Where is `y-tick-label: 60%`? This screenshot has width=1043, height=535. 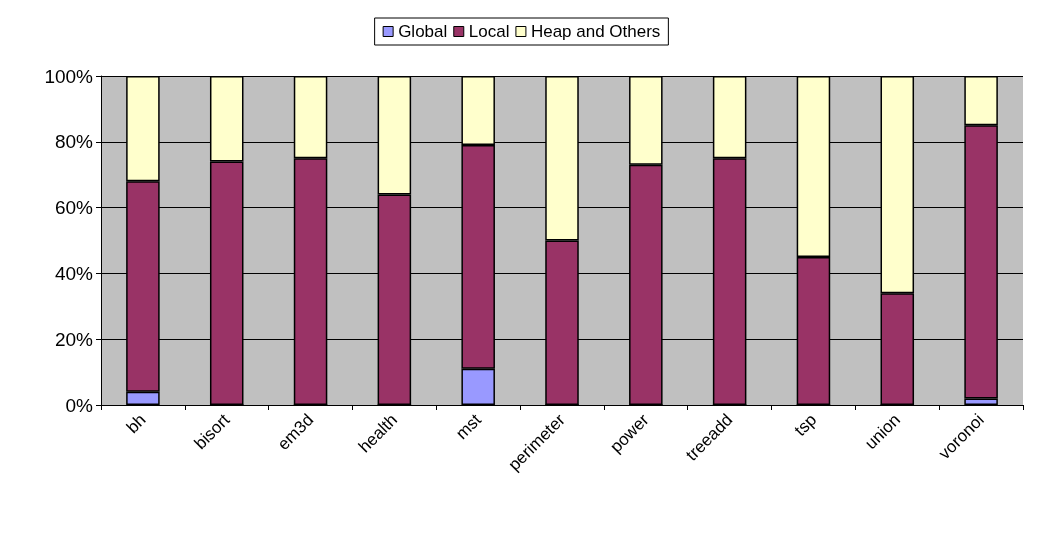 y-tick-label: 60% is located at coordinates (74, 208).